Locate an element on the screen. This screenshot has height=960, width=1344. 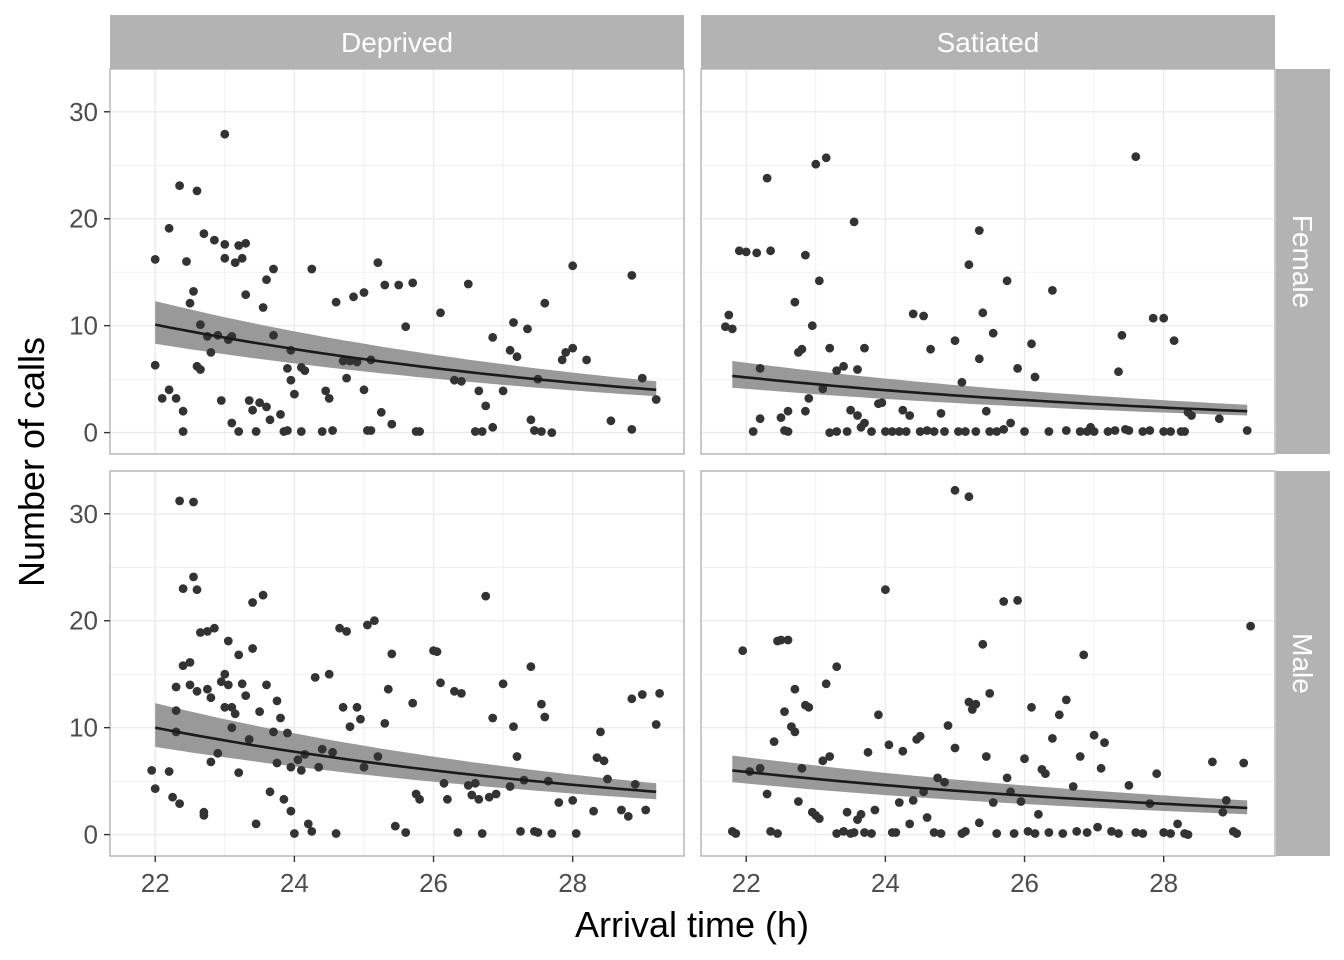
y-tick-label: 0 is located at coordinates (91, 835).